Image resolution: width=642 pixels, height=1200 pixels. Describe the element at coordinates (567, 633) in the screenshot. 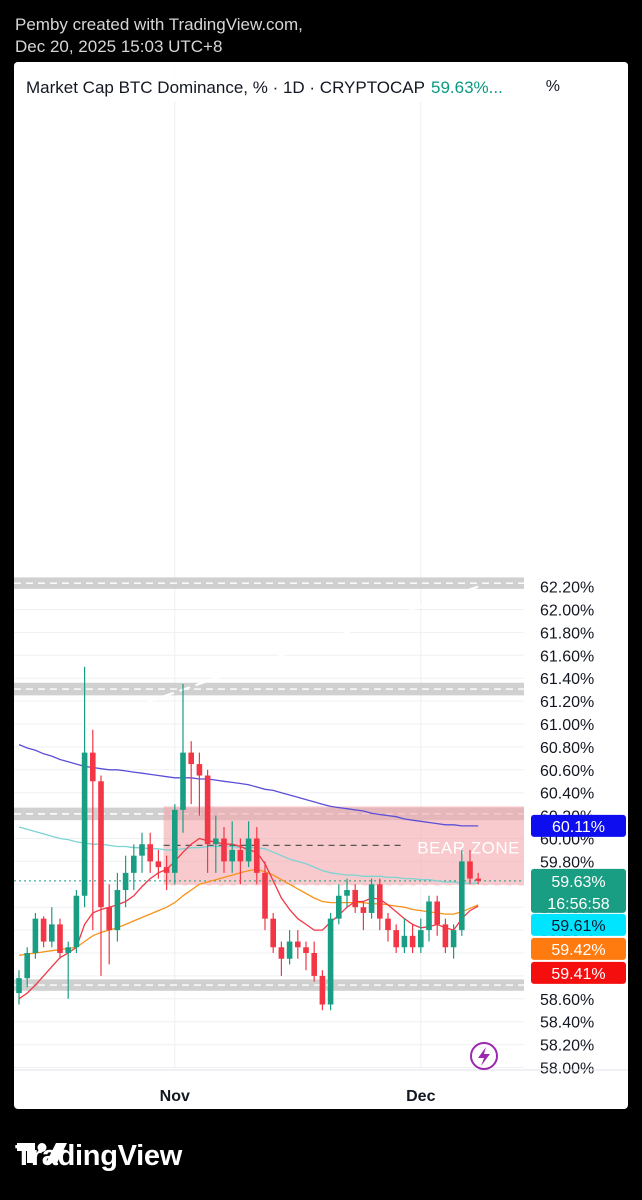

I see `y-axis-tick-label: 61.80%` at that location.